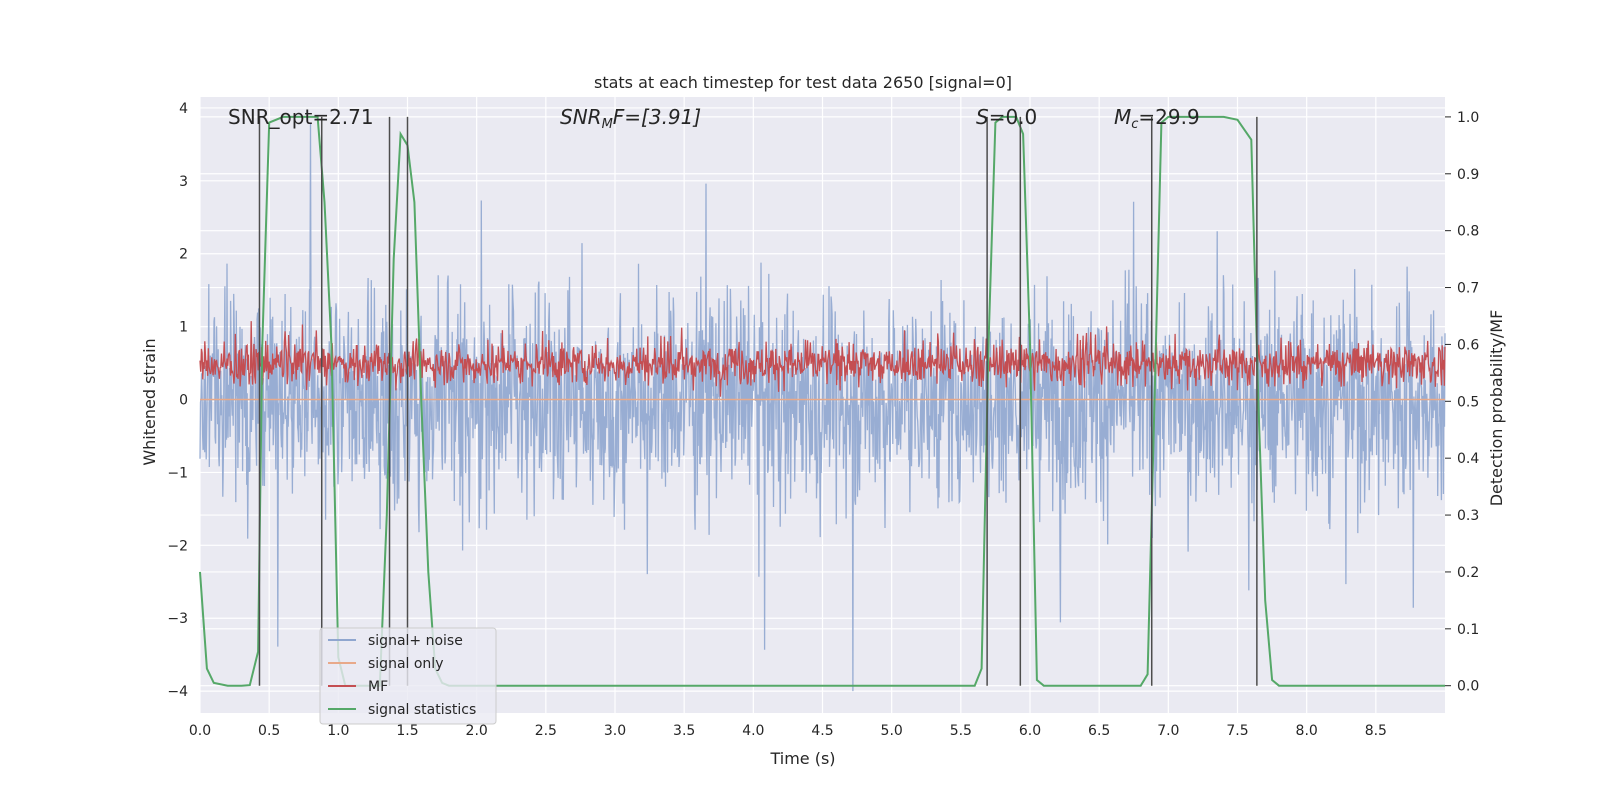 Image resolution: width=1600 pixels, height=800 pixels. Describe the element at coordinates (177, 619) in the screenshot. I see `y-tick-label: −3` at that location.